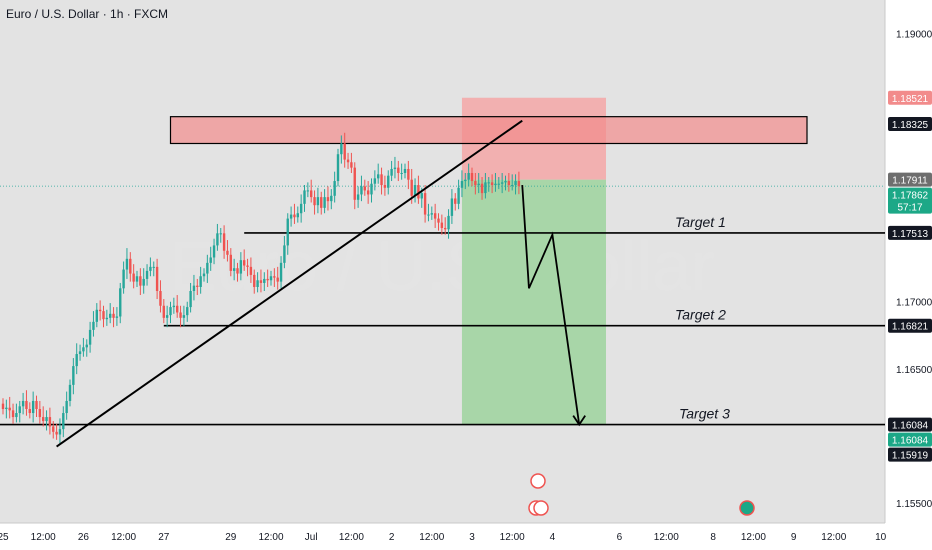 Image resolution: width=932 pixels, height=550 pixels. I want to click on usd-event-icon, so click(541, 508).